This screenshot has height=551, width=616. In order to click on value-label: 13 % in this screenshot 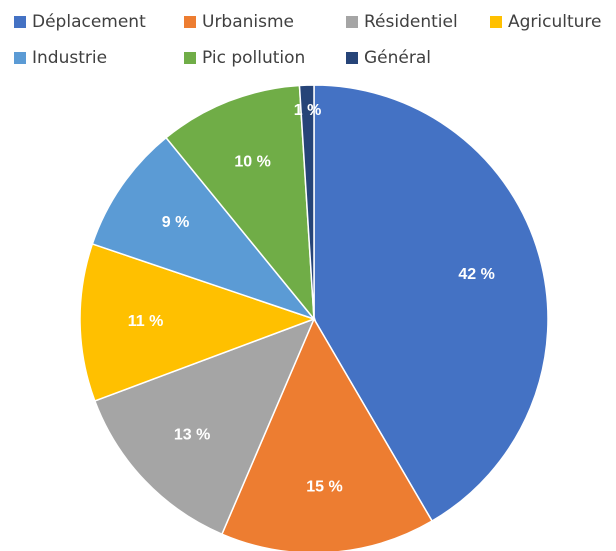, I will do `click(192, 435)`.